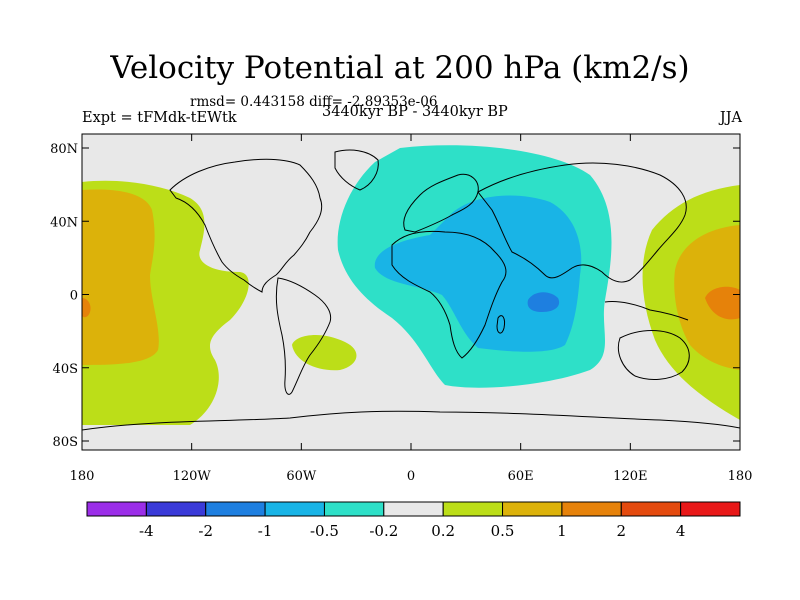  What do you see at coordinates (730, 118) in the screenshot?
I see `season-label: JJA` at bounding box center [730, 118].